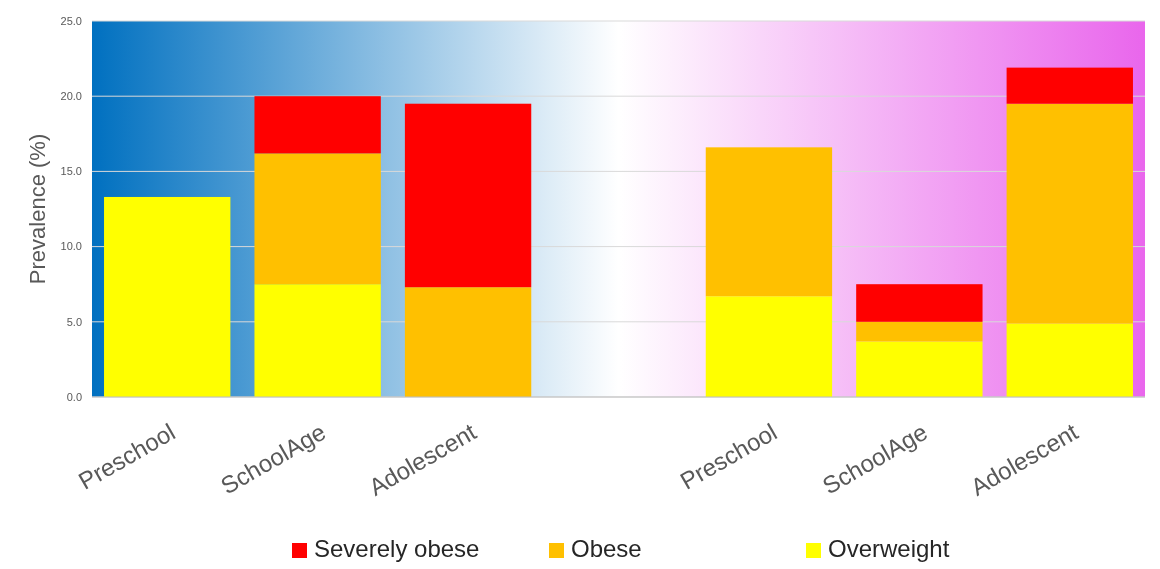  I want to click on y-tick-label: 5.0, so click(74, 321).